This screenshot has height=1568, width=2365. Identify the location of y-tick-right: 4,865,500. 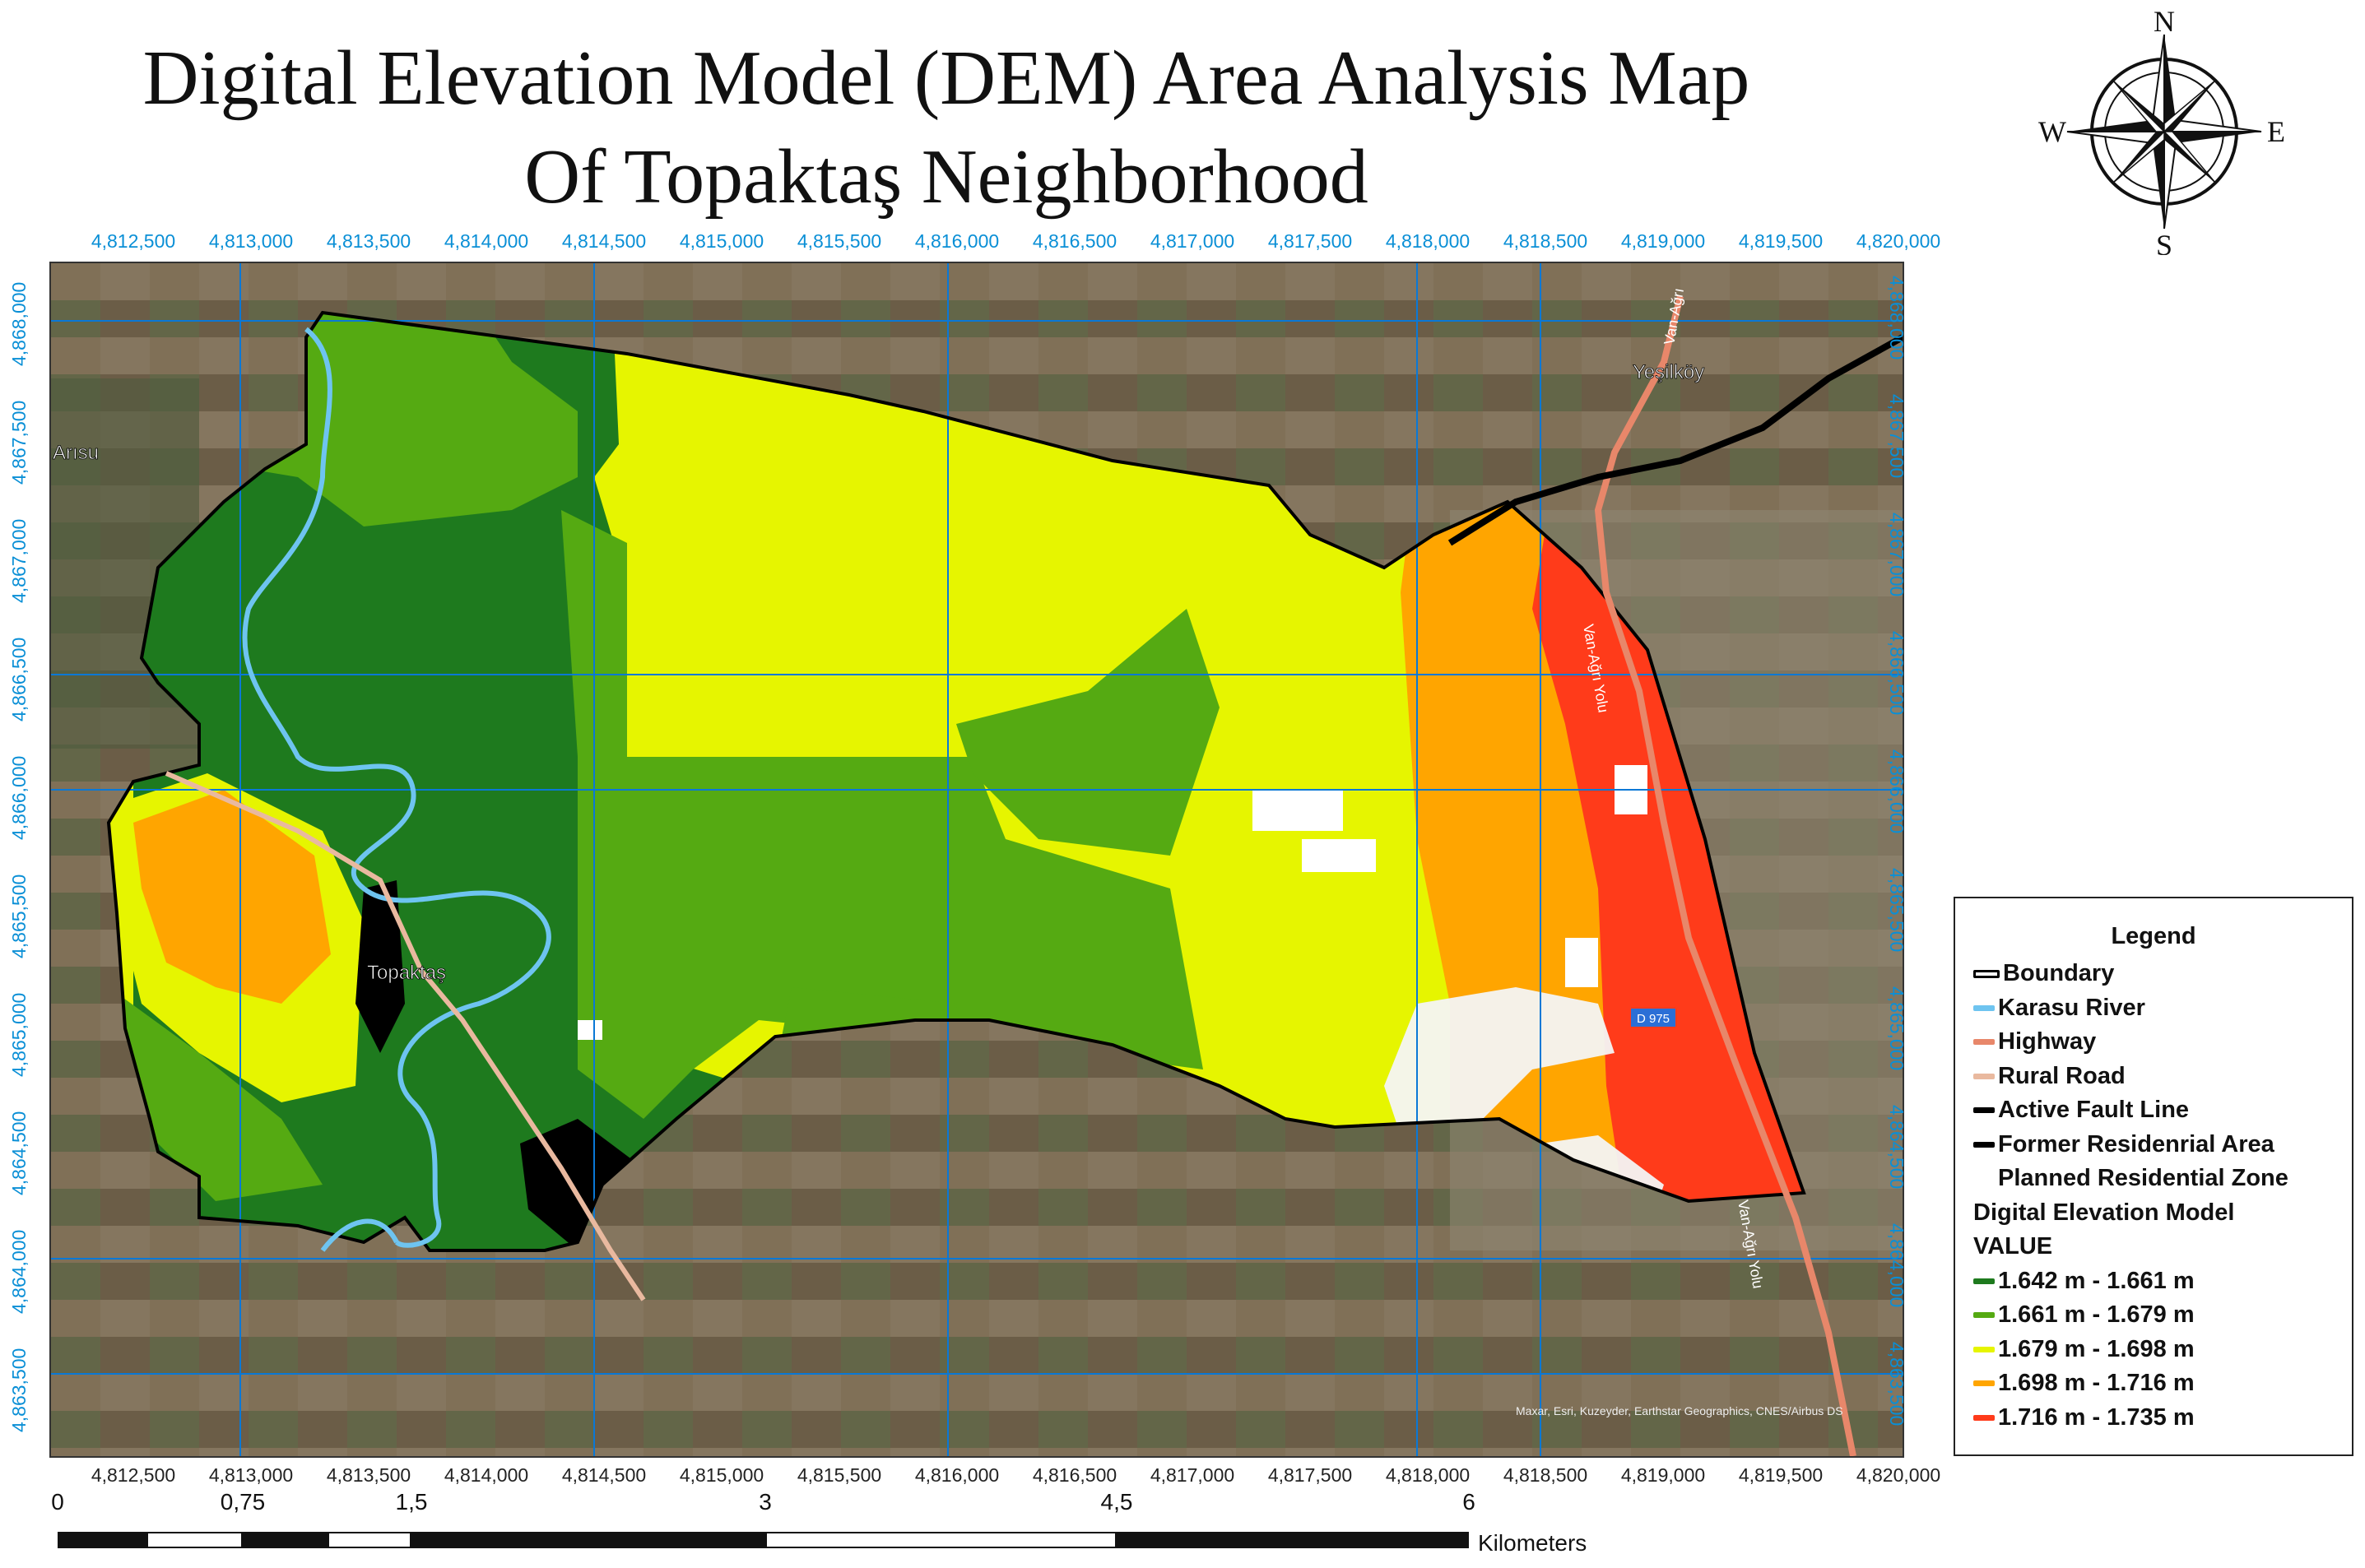
(1896, 910).